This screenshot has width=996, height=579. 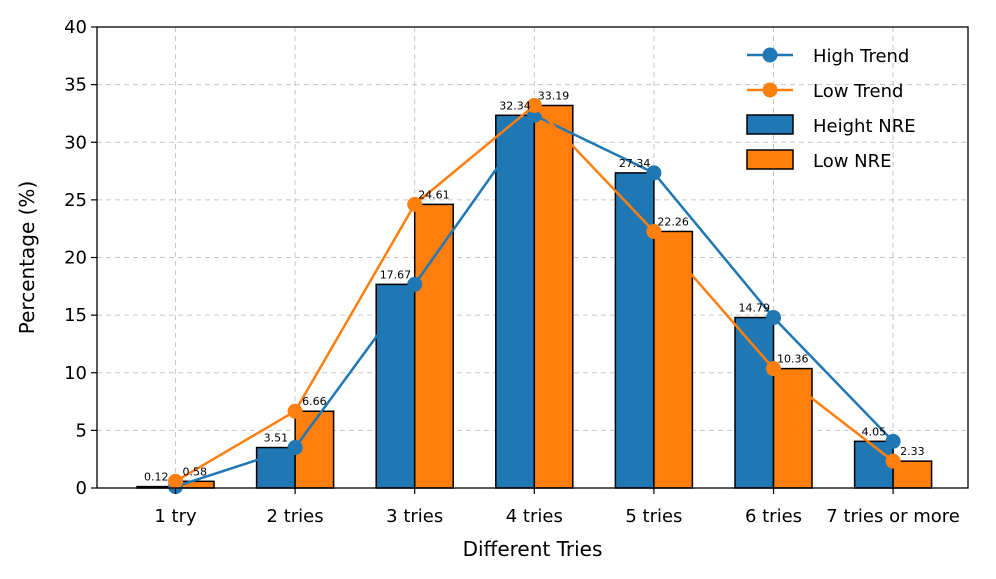 What do you see at coordinates (653, 516) in the screenshot?
I see `x-tick-label: 5 tries` at bounding box center [653, 516].